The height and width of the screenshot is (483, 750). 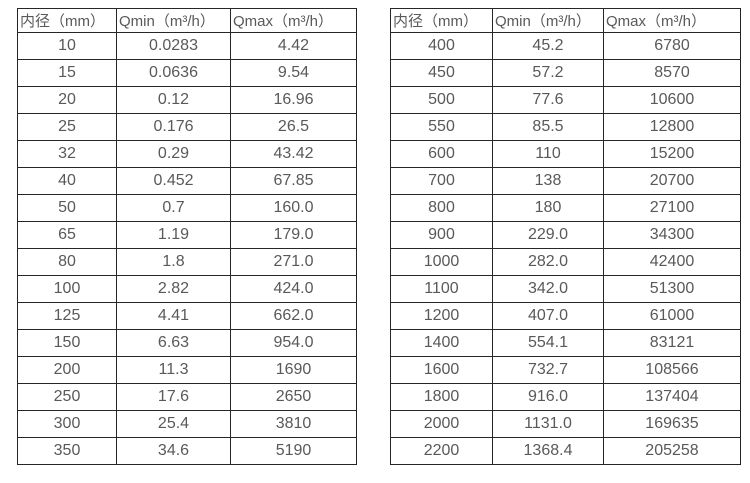 What do you see at coordinates (67, 424) in the screenshot?
I see `table-cell: 300` at bounding box center [67, 424].